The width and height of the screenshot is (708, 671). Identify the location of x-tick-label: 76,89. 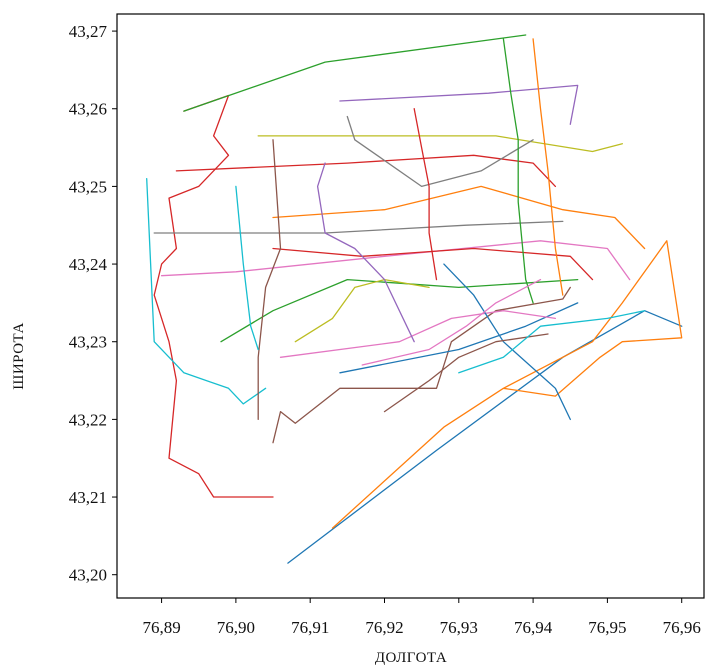
(161, 627).